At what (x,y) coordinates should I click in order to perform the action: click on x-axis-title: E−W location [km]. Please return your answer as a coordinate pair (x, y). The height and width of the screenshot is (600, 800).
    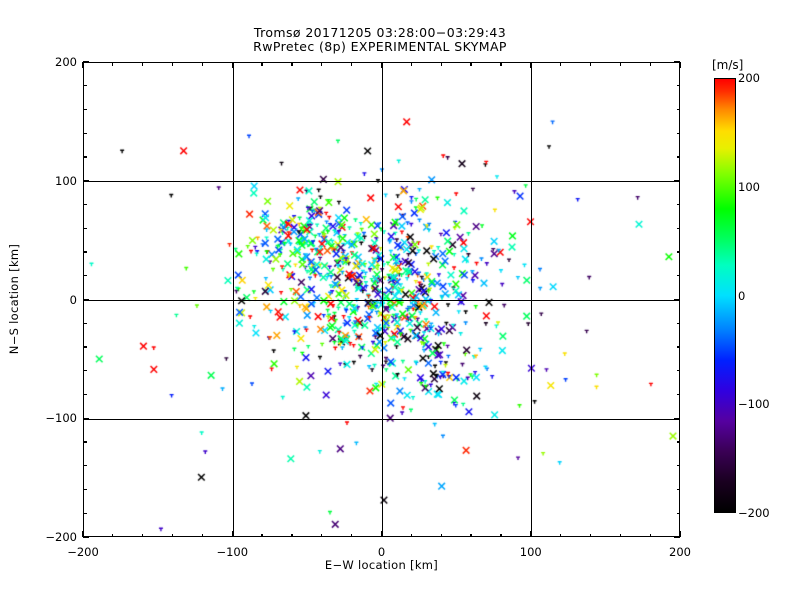
    Looking at the image, I should click on (381, 565).